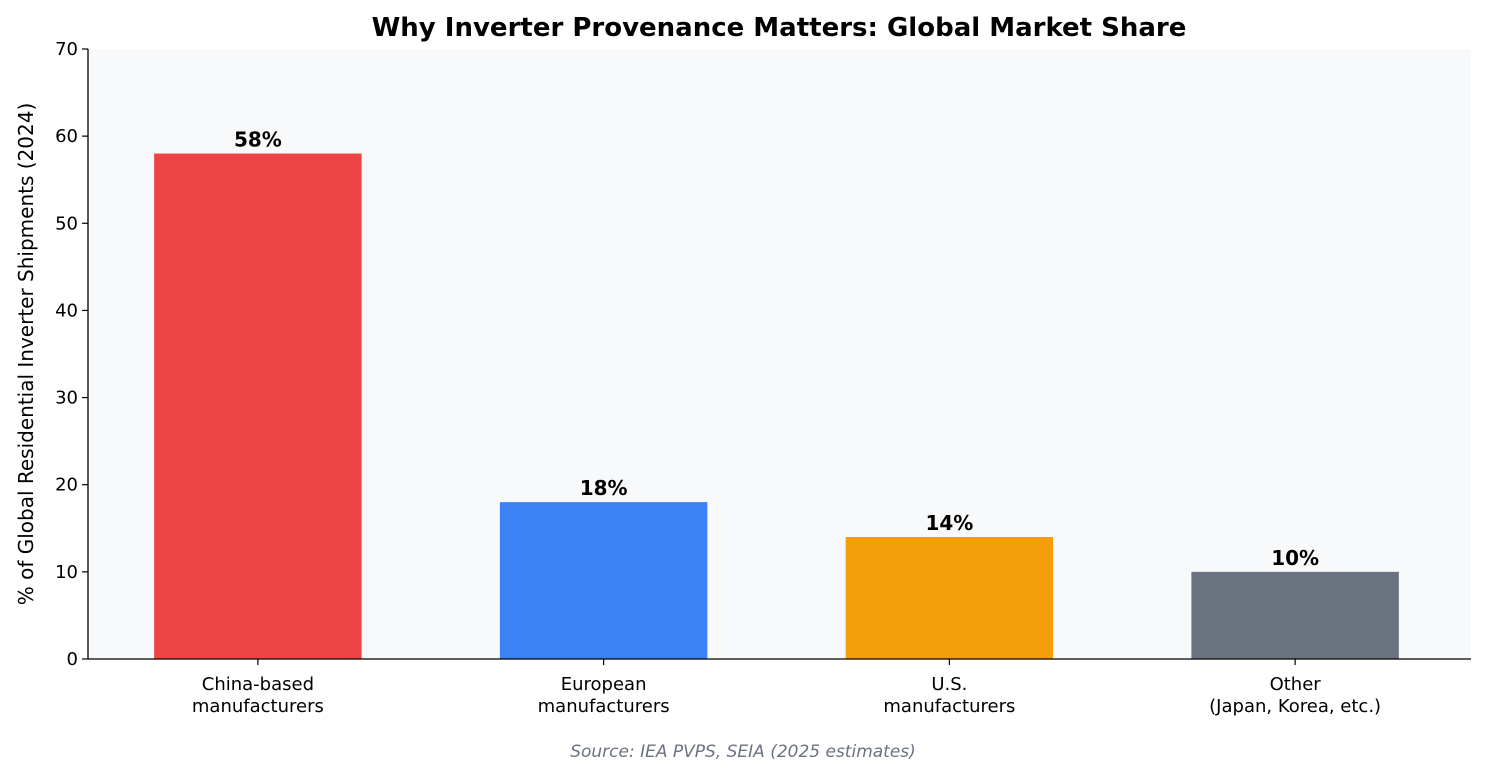 The image size is (1485, 775). What do you see at coordinates (258, 684) in the screenshot?
I see `x-tick-label: China-based` at bounding box center [258, 684].